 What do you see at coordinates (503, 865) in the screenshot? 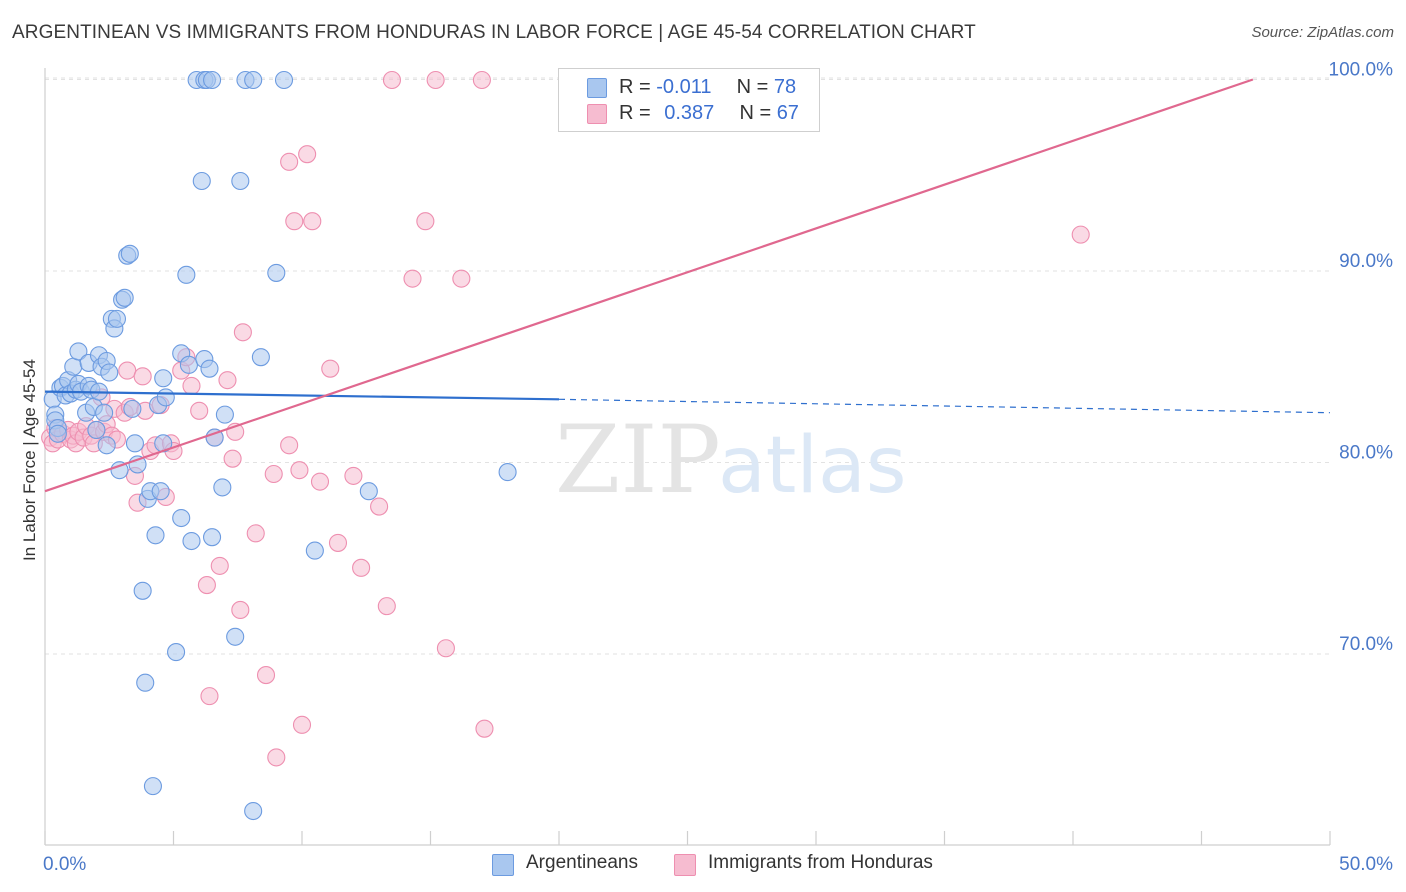
I see `bottom-legend-swatch-blue` at bounding box center [503, 865].